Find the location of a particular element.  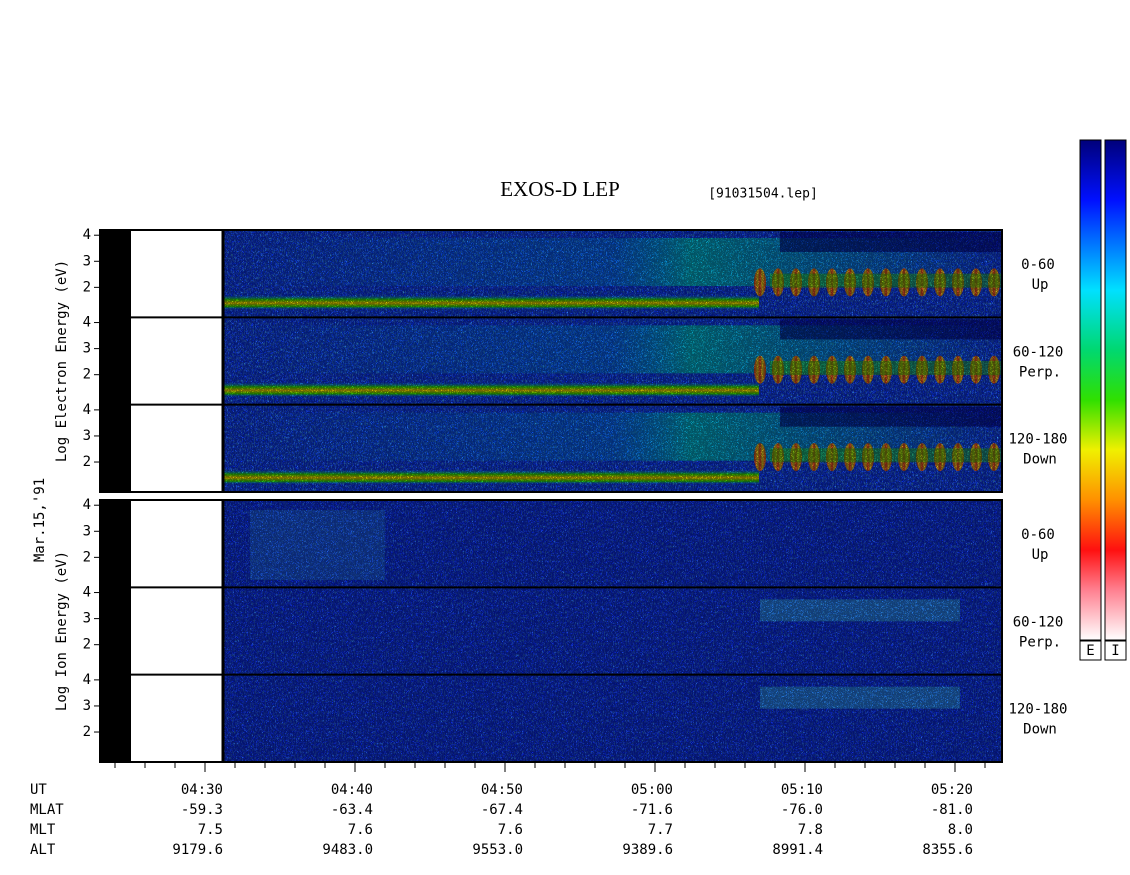

row-value: 05:10 is located at coordinates (802, 790).